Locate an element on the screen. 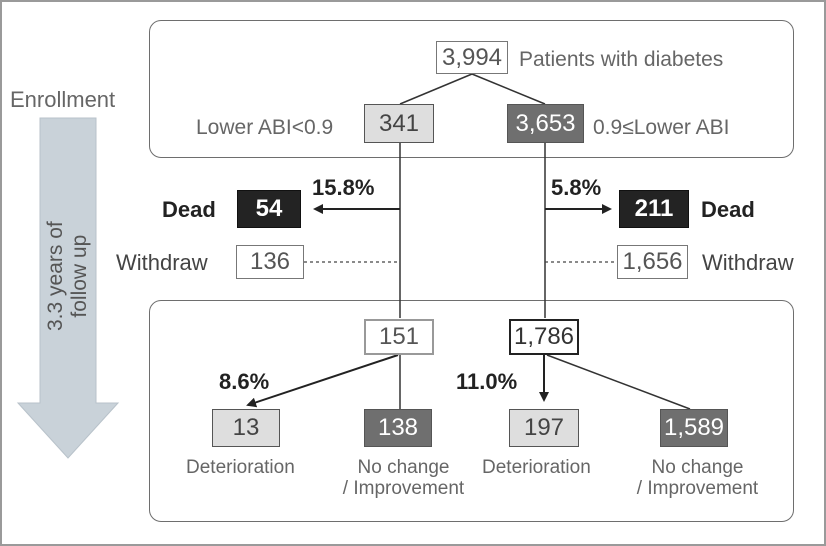 The width and height of the screenshot is (826, 546). right-dead-node: 211 is located at coordinates (654, 209).